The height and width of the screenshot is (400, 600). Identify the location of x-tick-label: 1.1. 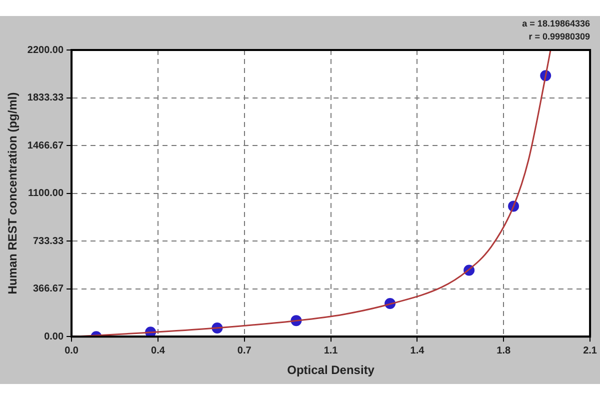
(331, 350).